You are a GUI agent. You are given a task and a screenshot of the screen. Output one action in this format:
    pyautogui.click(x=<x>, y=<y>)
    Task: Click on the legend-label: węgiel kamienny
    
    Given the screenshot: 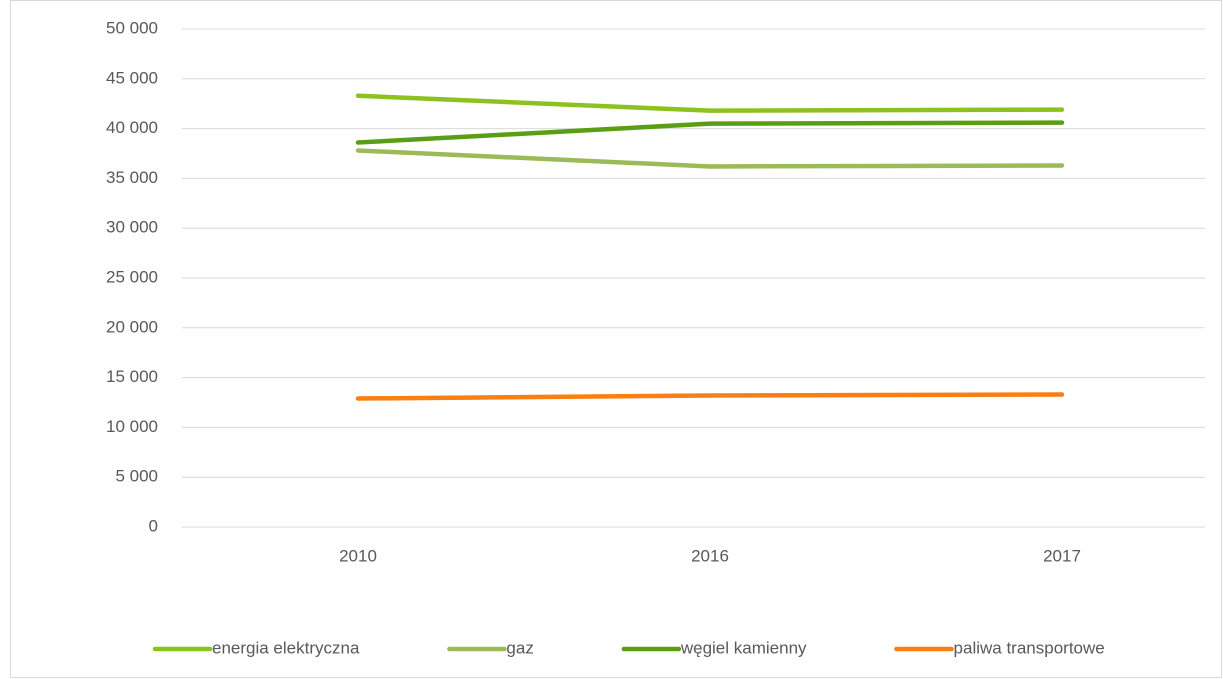 What is the action you would take?
    pyautogui.click(x=743, y=647)
    